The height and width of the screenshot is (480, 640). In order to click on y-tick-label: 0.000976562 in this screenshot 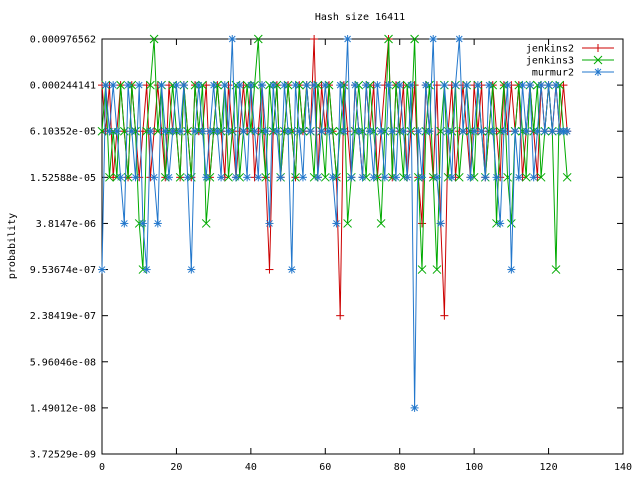, I will do `click(63, 40)`.